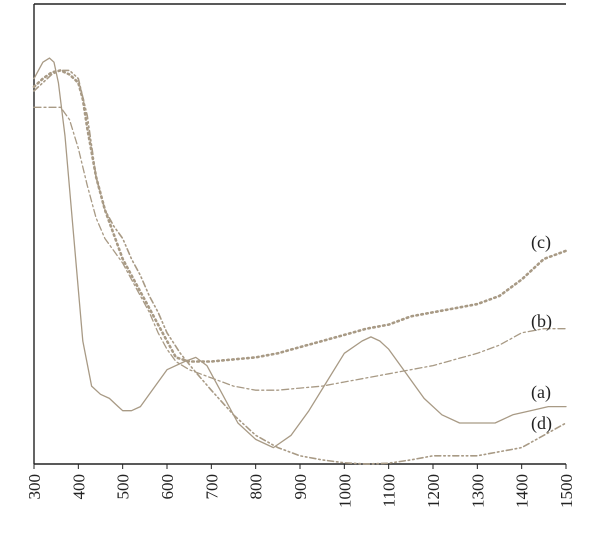 This screenshot has height=537, width=600. Describe the element at coordinates (541, 333) in the screenshot. I see `series-labels: (a) (b) (c) (d)` at that location.